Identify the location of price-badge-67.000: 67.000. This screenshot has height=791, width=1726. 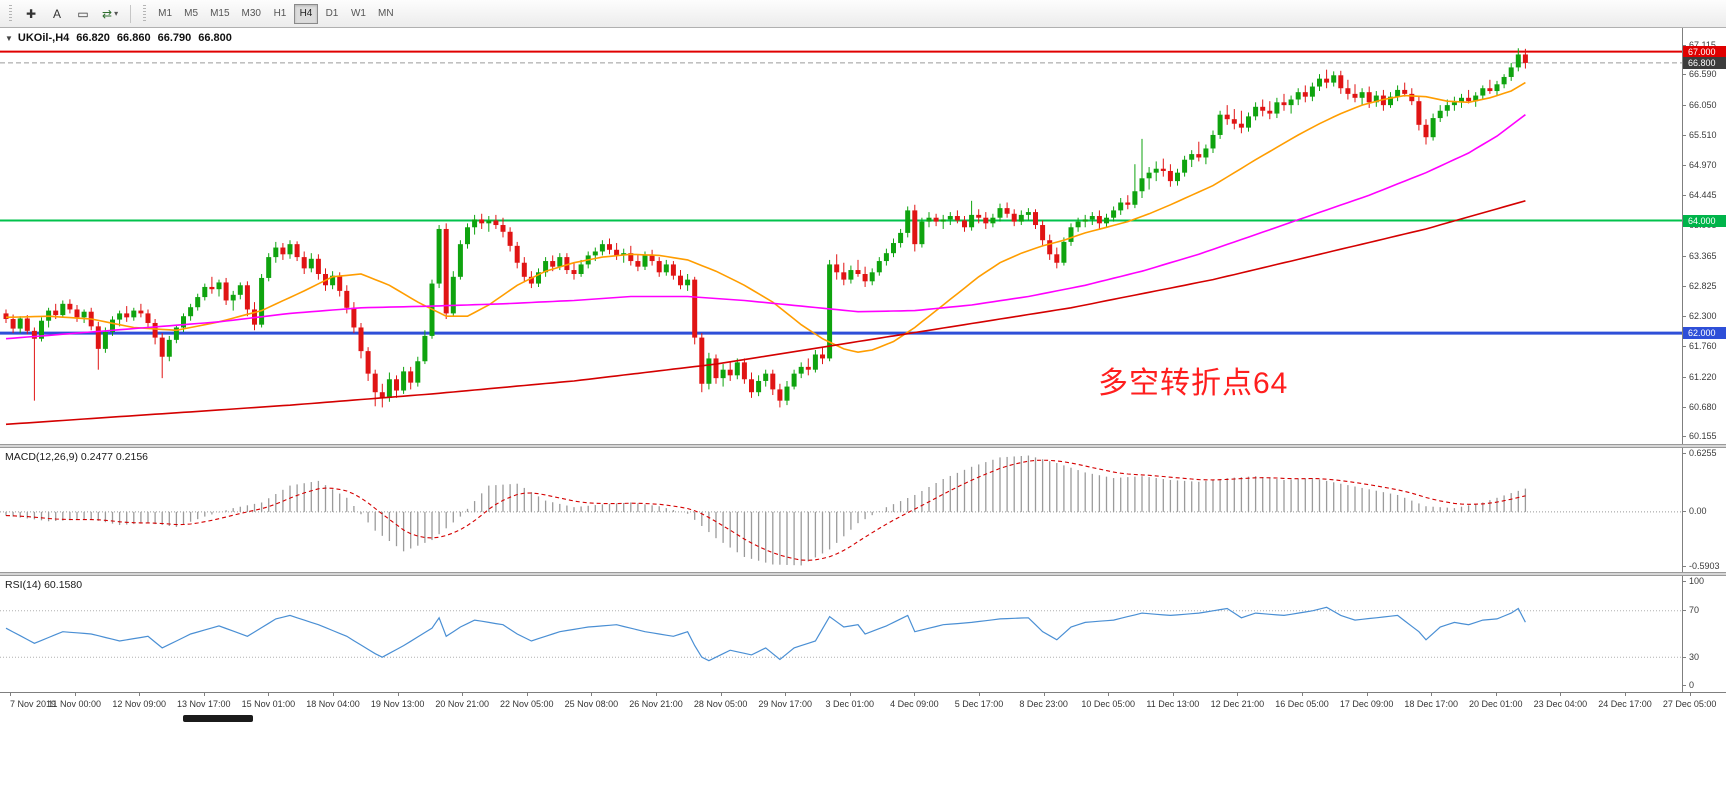
(1704, 51).